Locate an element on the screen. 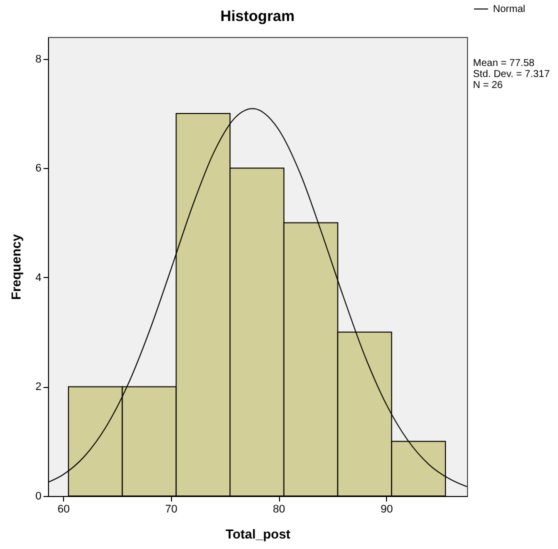  y-tick-label: 6 is located at coordinates (38, 168).